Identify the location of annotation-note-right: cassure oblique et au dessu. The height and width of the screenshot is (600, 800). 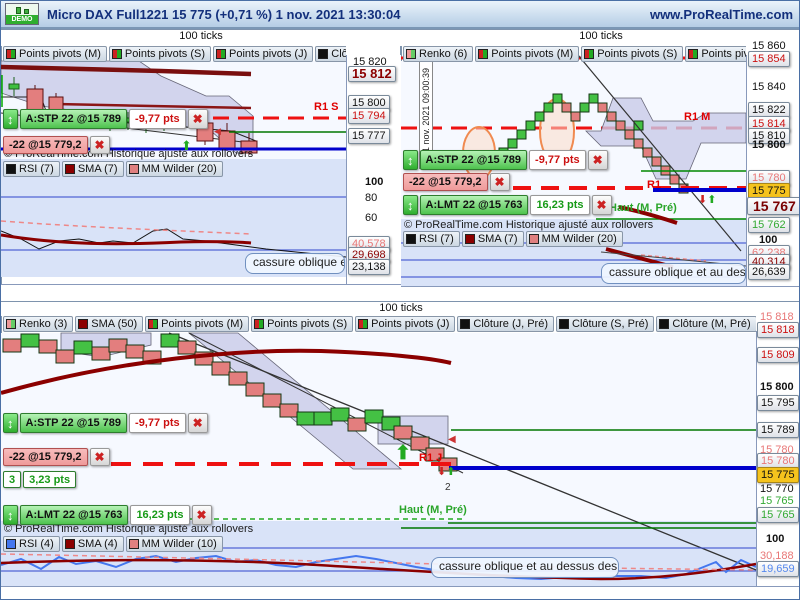
(673, 273).